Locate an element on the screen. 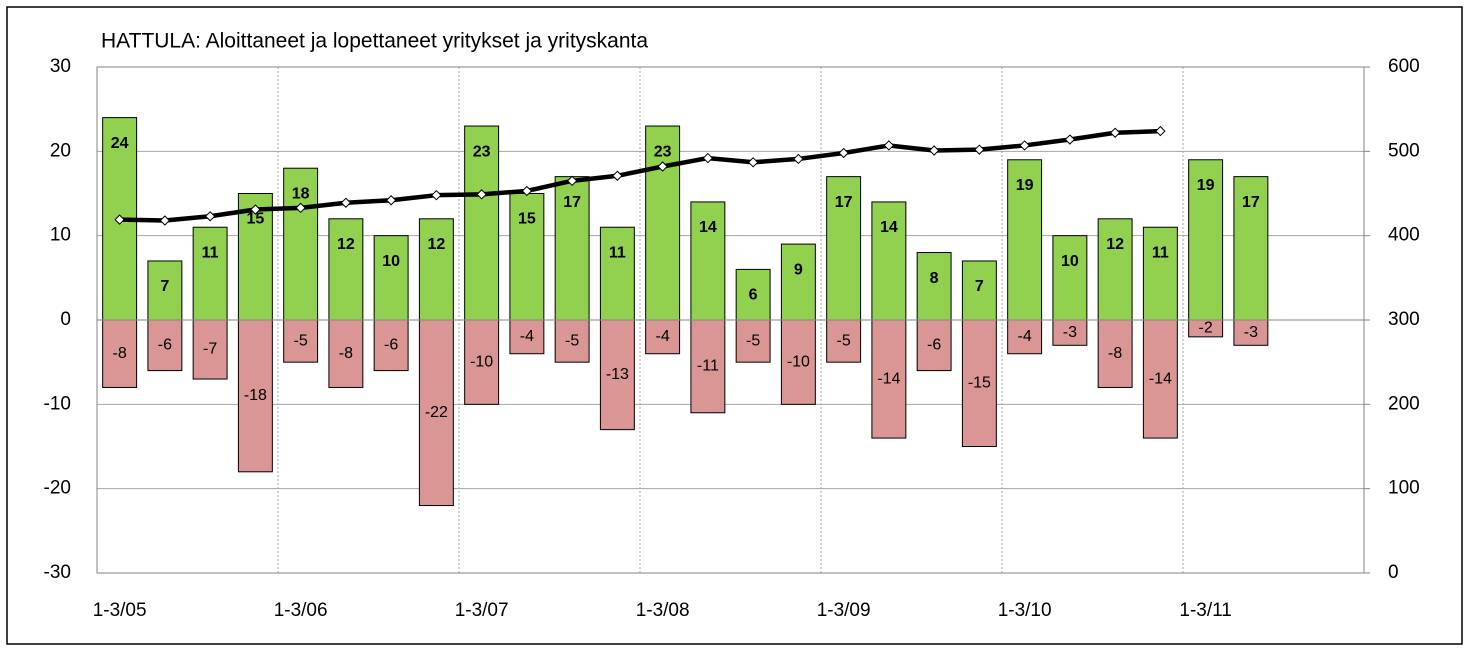 The image size is (1469, 651). data-label: 6 is located at coordinates (753, 295).